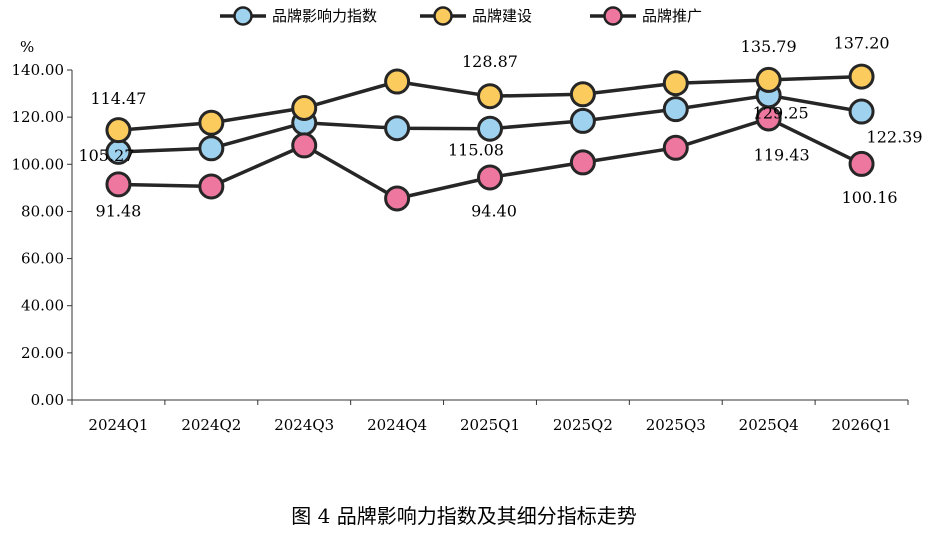 Image resolution: width=928 pixels, height=533 pixels. Describe the element at coordinates (27, 47) in the screenshot. I see `y-axis-label: %` at that location.